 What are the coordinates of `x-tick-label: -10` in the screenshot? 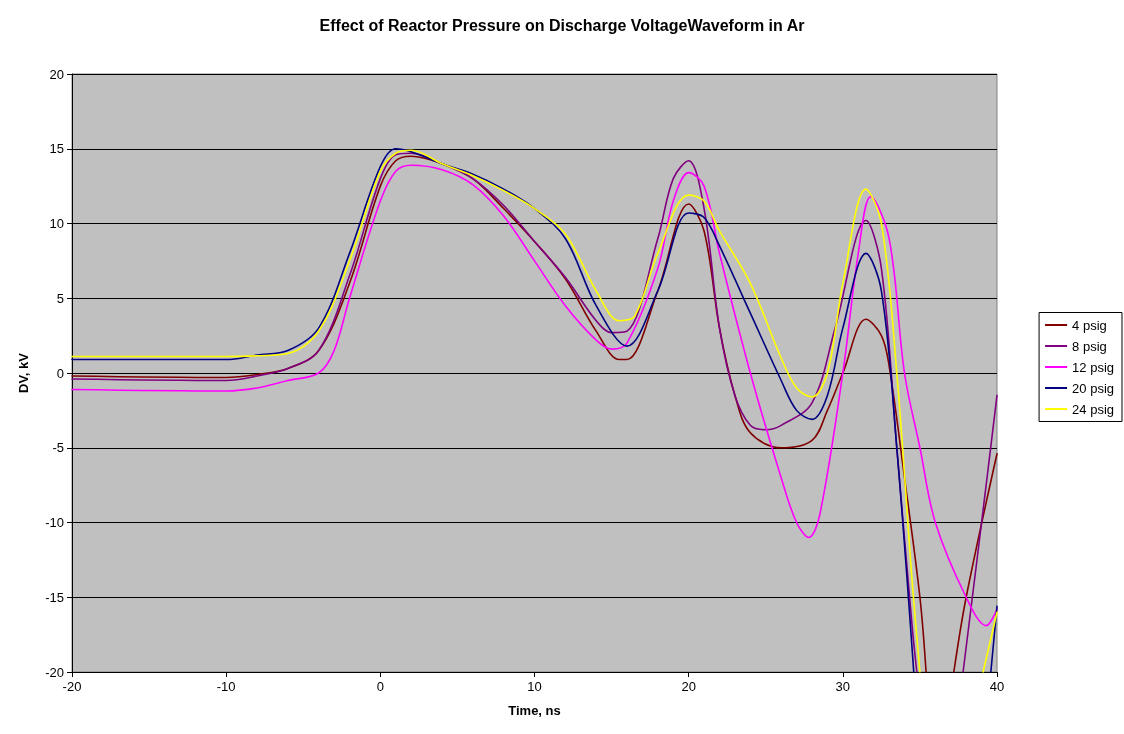 It's located at (226, 686).